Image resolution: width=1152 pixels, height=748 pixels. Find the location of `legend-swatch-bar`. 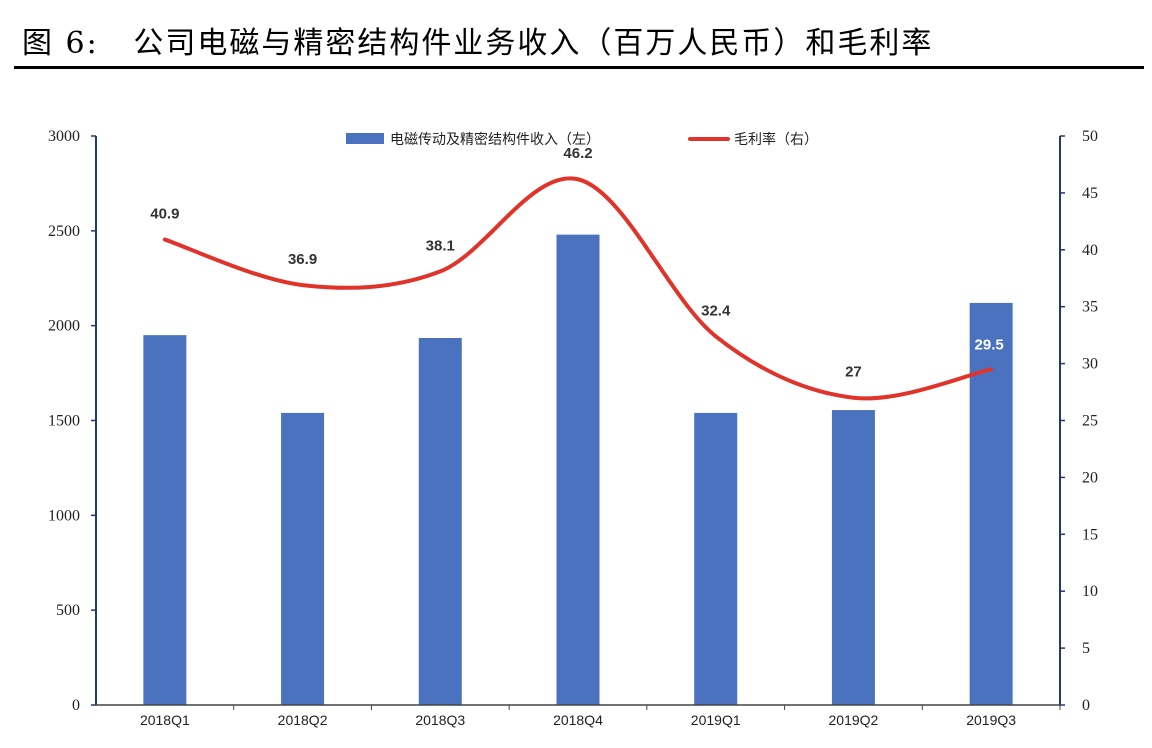

legend-swatch-bar is located at coordinates (365, 138).